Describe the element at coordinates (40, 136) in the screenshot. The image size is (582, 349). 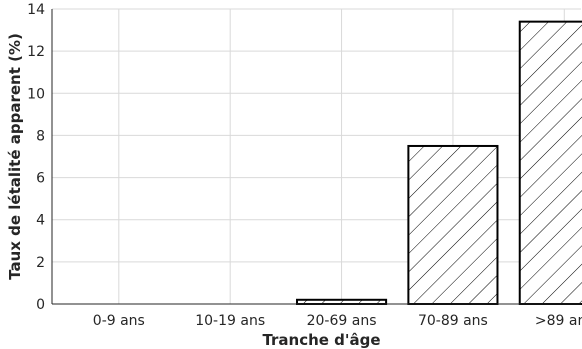
I see `y-tick-label: 8` at that location.